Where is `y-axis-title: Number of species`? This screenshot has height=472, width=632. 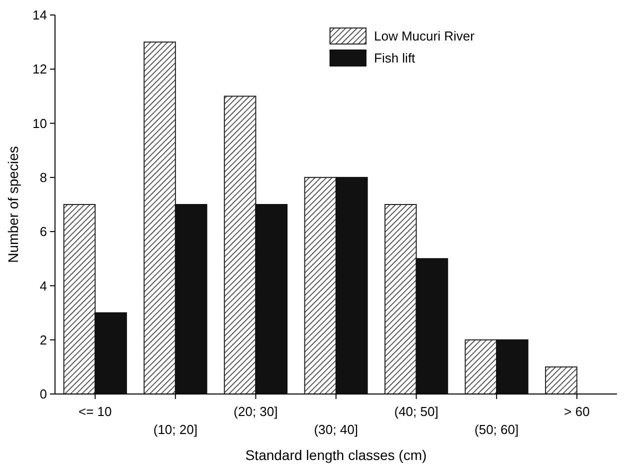
y-axis-title: Number of species is located at coordinates (13, 204).